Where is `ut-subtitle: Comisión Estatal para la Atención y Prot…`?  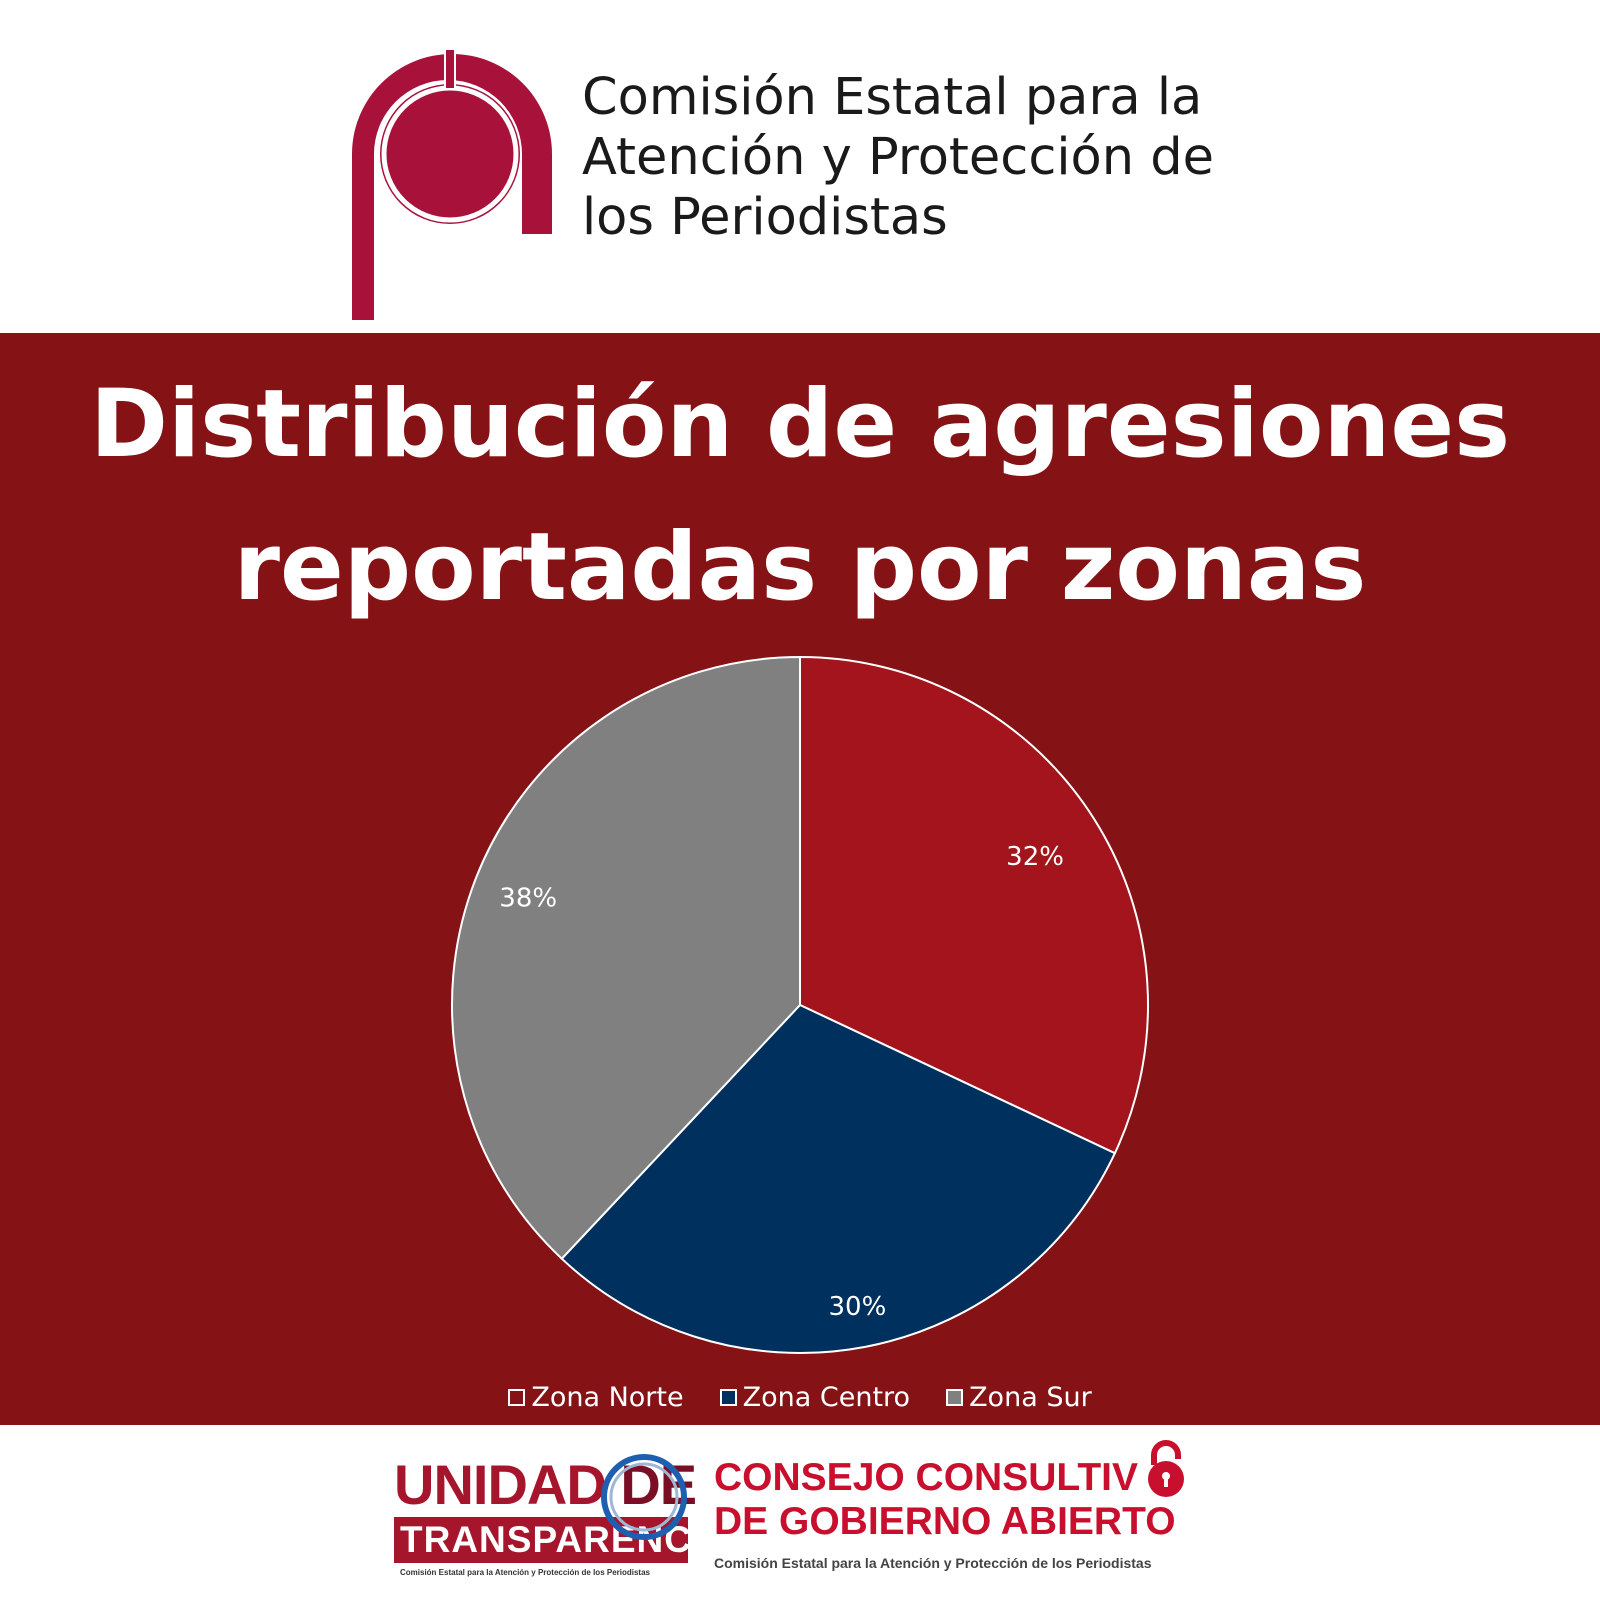
ut-subtitle: Comisión Estatal para la Atención y Prot… is located at coordinates (525, 1572).